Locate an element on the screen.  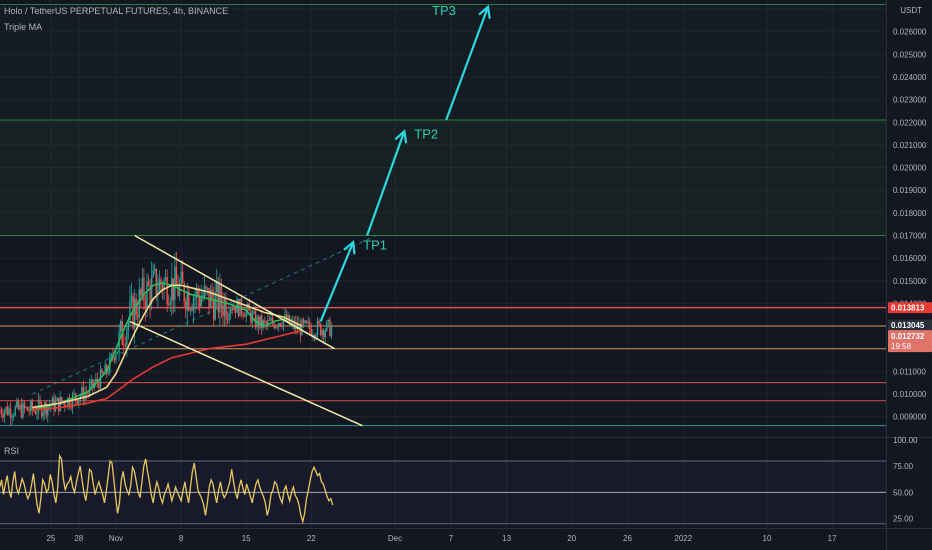
indicator-name: Triple MA is located at coordinates (23, 27).